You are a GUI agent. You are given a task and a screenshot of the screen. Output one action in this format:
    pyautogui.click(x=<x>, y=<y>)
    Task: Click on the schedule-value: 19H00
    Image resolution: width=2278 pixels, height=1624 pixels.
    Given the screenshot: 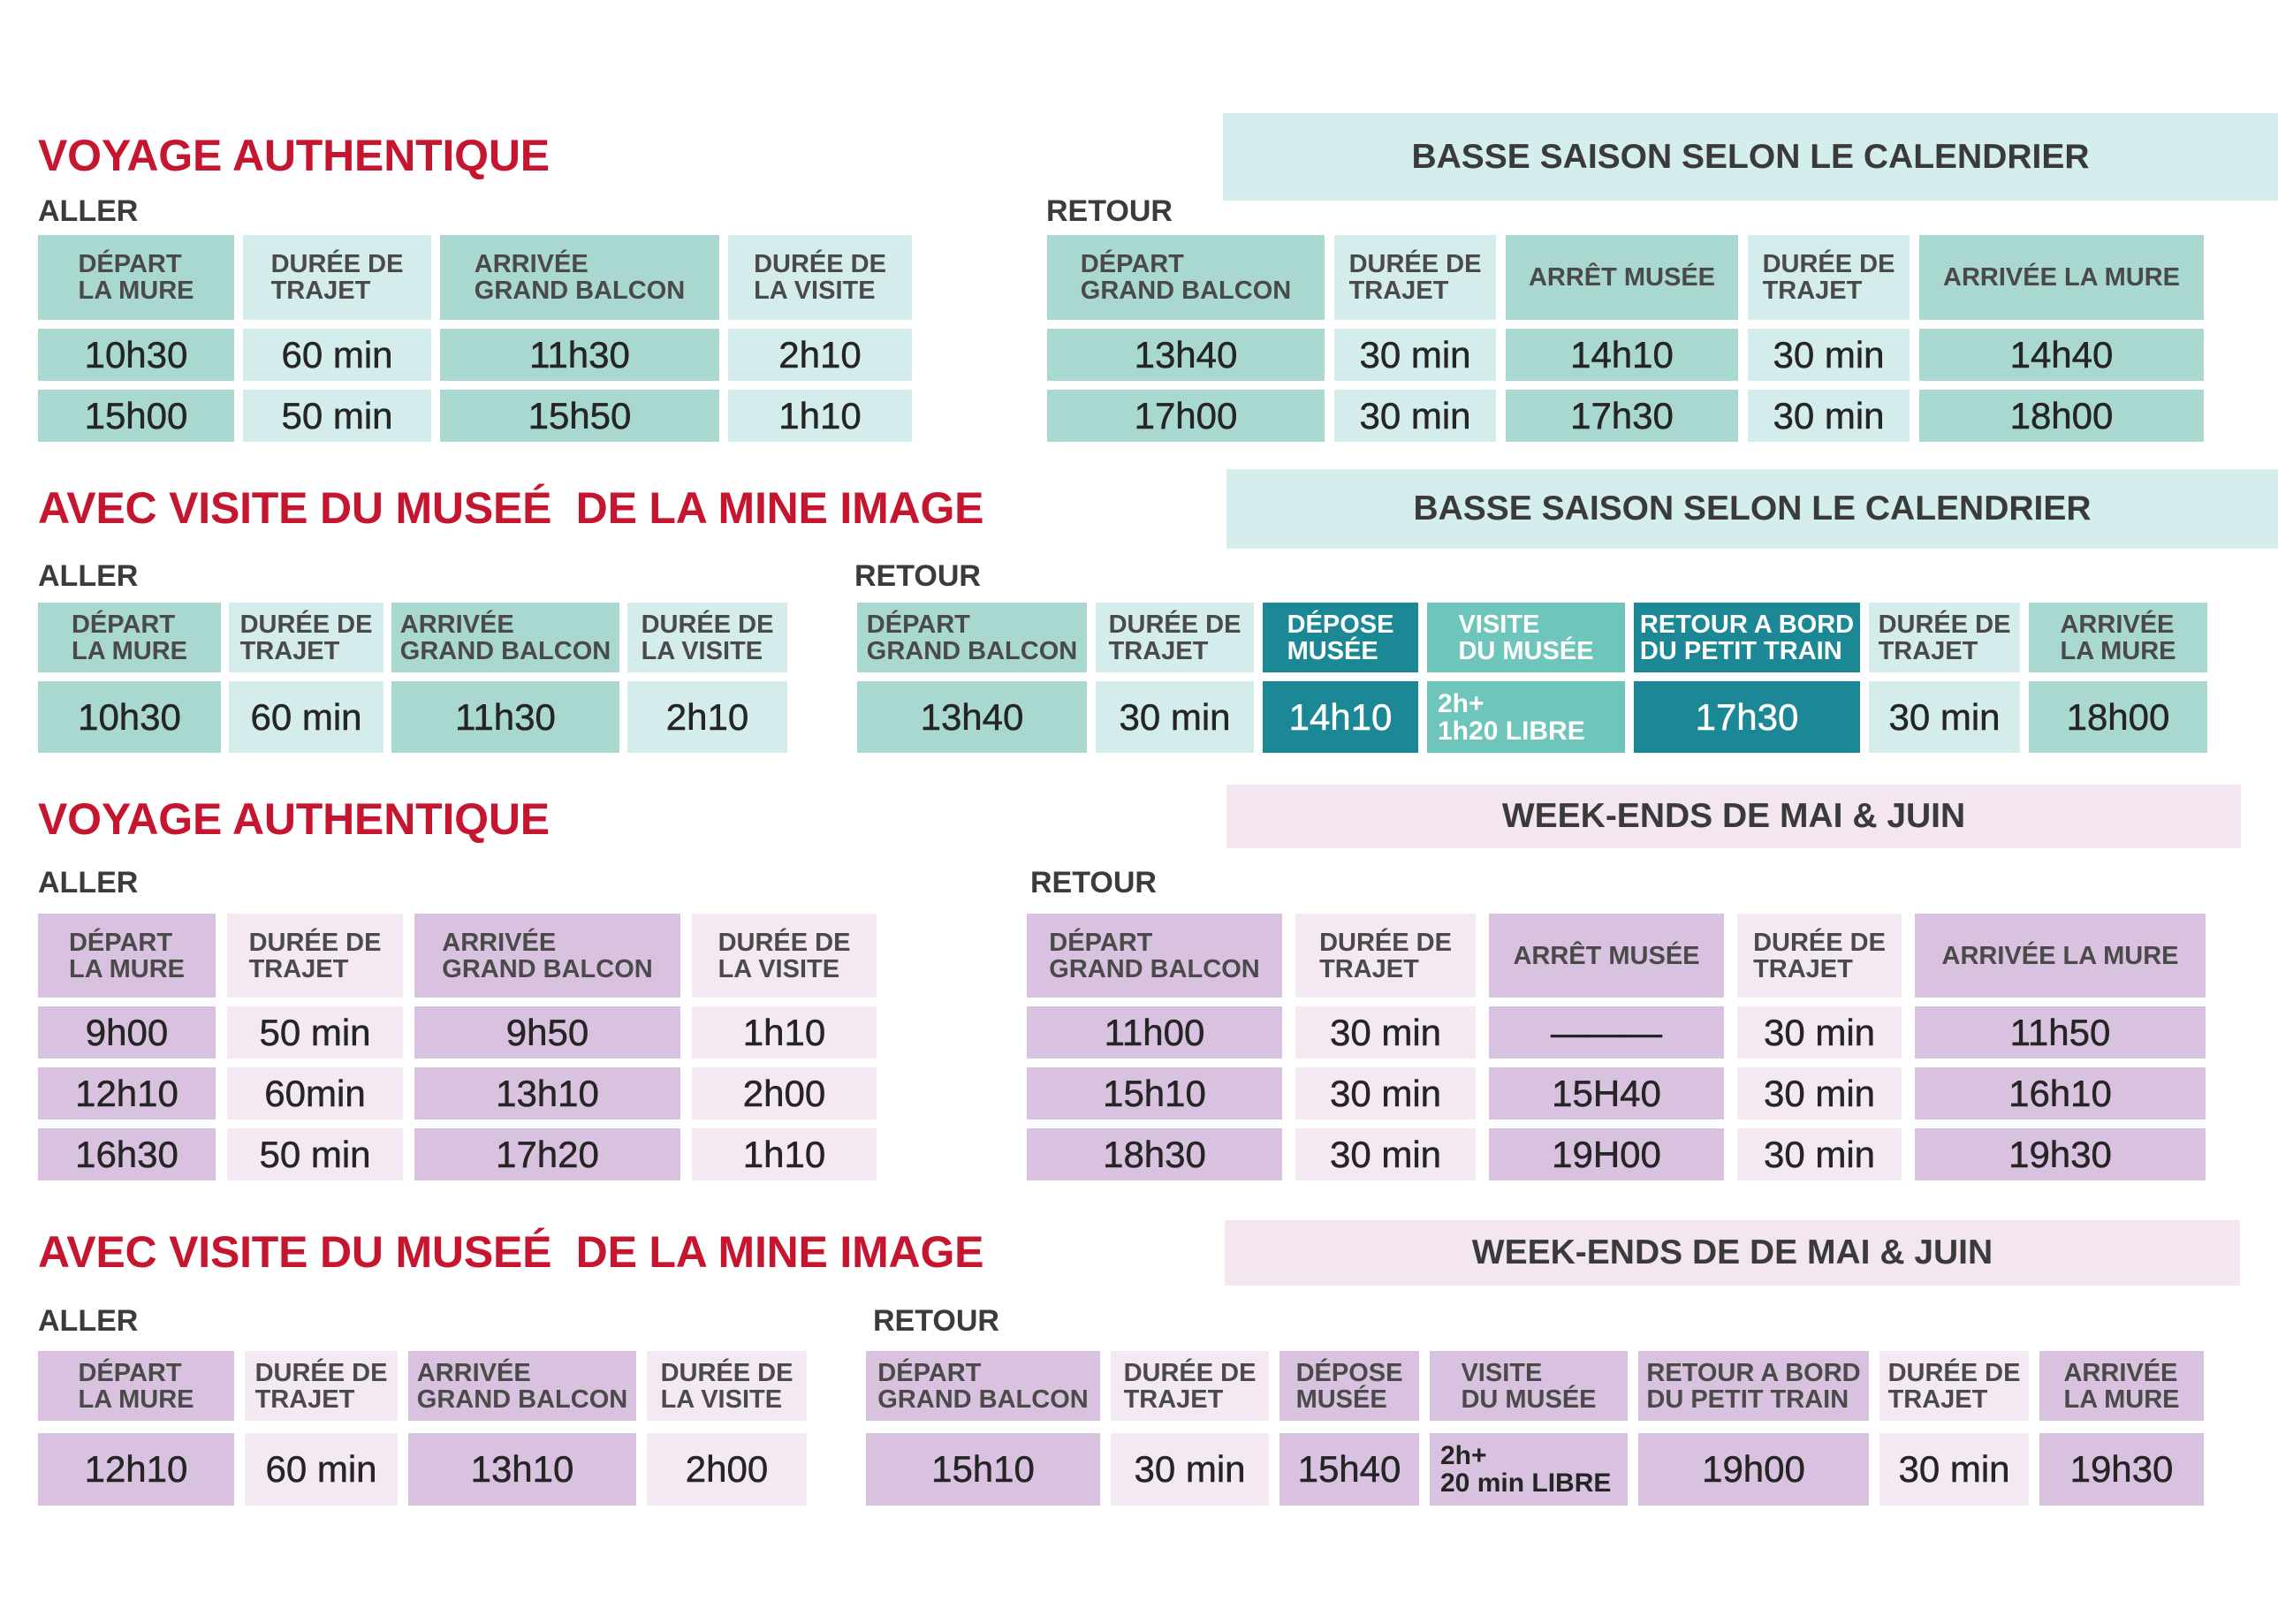 What is the action you would take?
    pyautogui.click(x=1606, y=1154)
    